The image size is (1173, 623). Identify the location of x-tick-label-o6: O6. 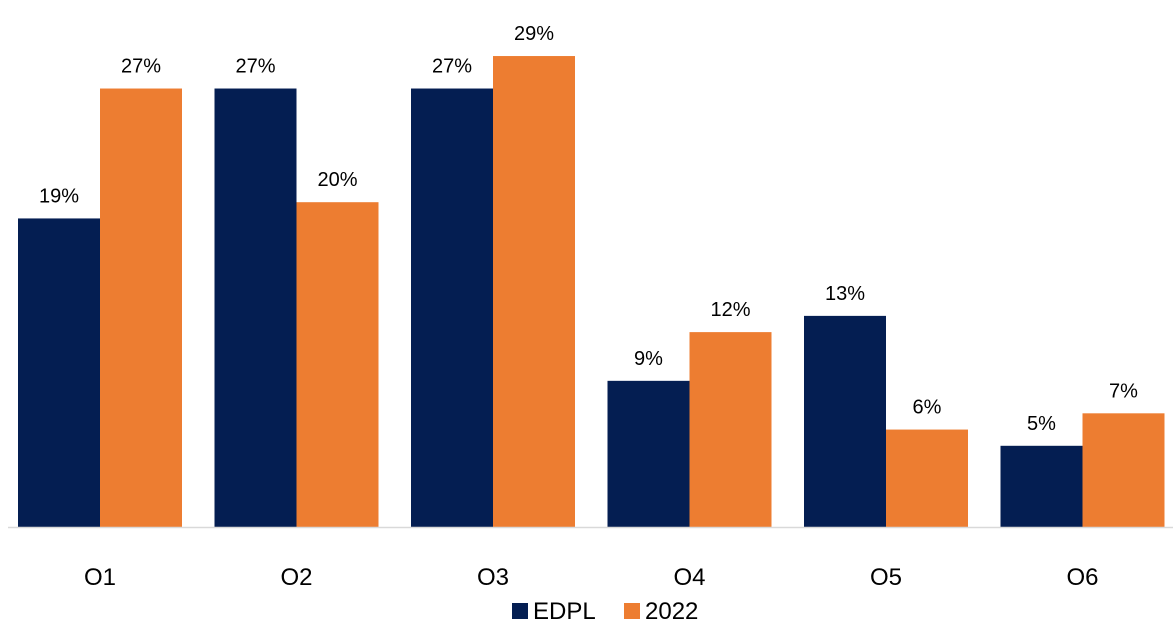
(1082, 577).